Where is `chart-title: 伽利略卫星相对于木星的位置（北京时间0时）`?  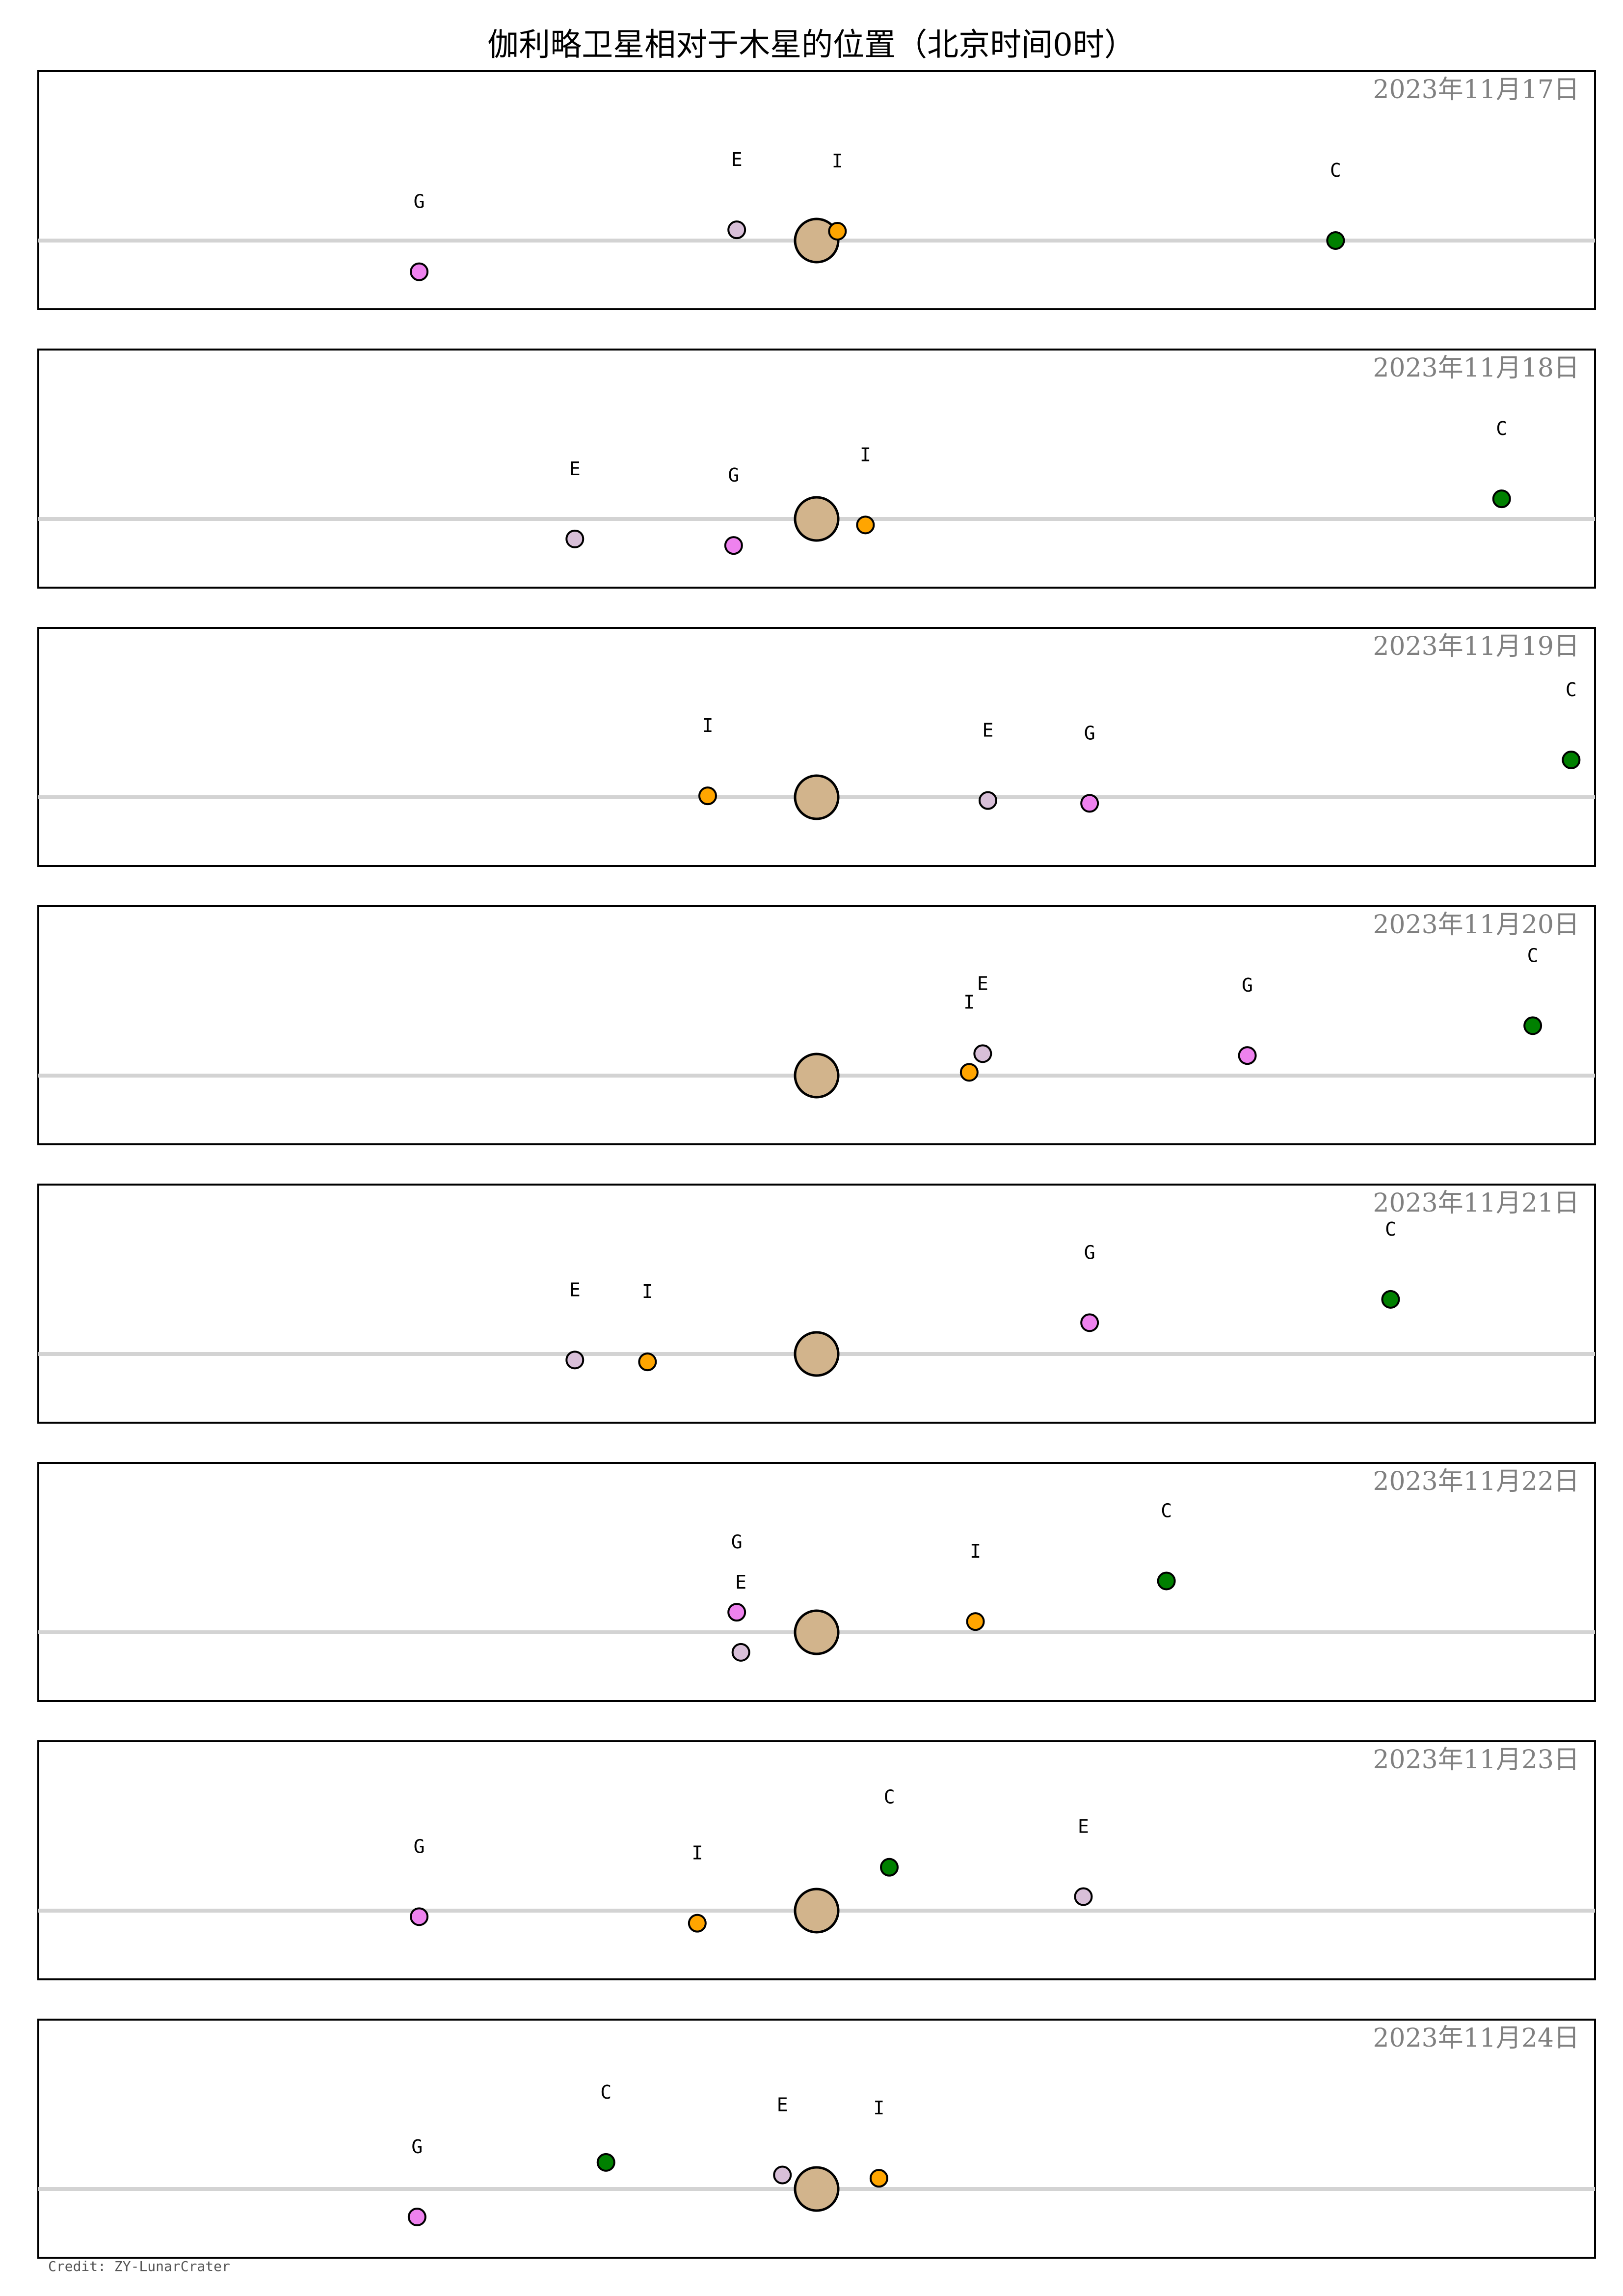
chart-title: 伽利略卫星相对于木星的位置（北京时间0时） is located at coordinates (811, 45).